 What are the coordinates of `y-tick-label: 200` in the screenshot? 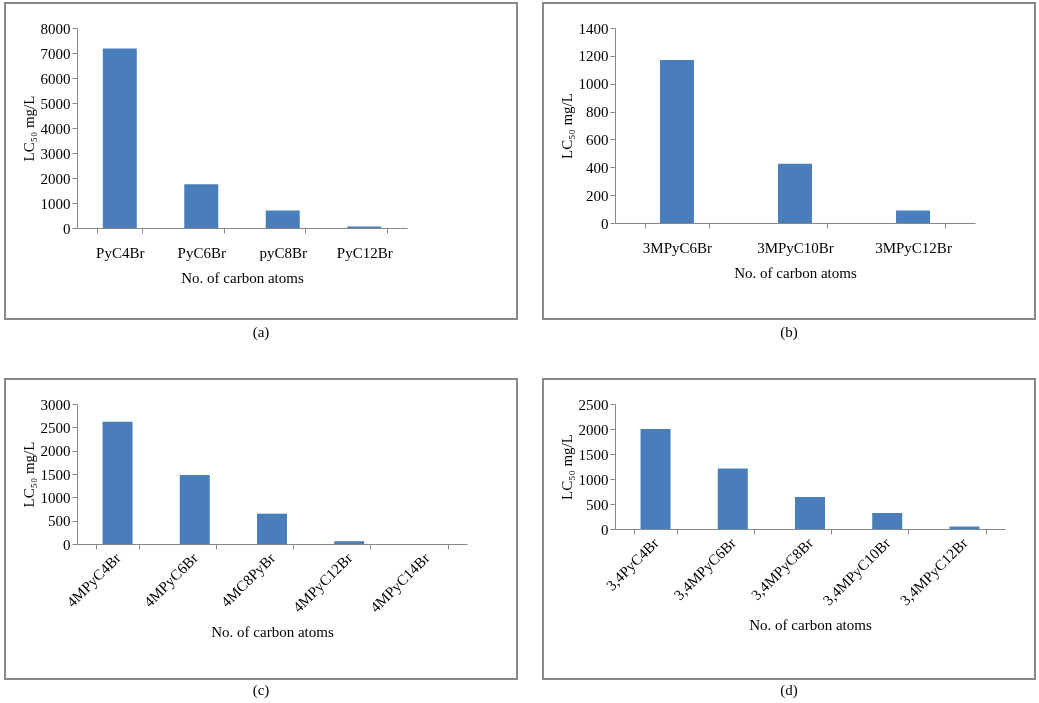 It's located at (597, 195).